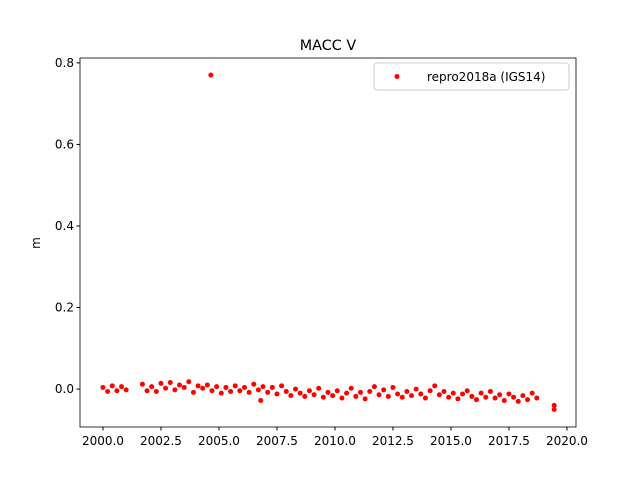  What do you see at coordinates (64, 63) in the screenshot?
I see `y-tick-label: 0.8` at bounding box center [64, 63].